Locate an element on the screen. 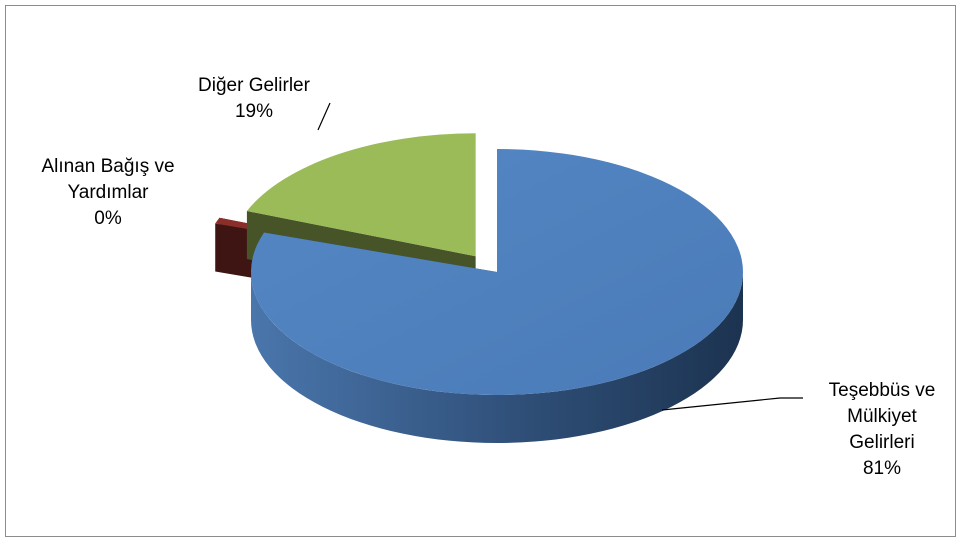  data-label-percent: 19% is located at coordinates (254, 111).